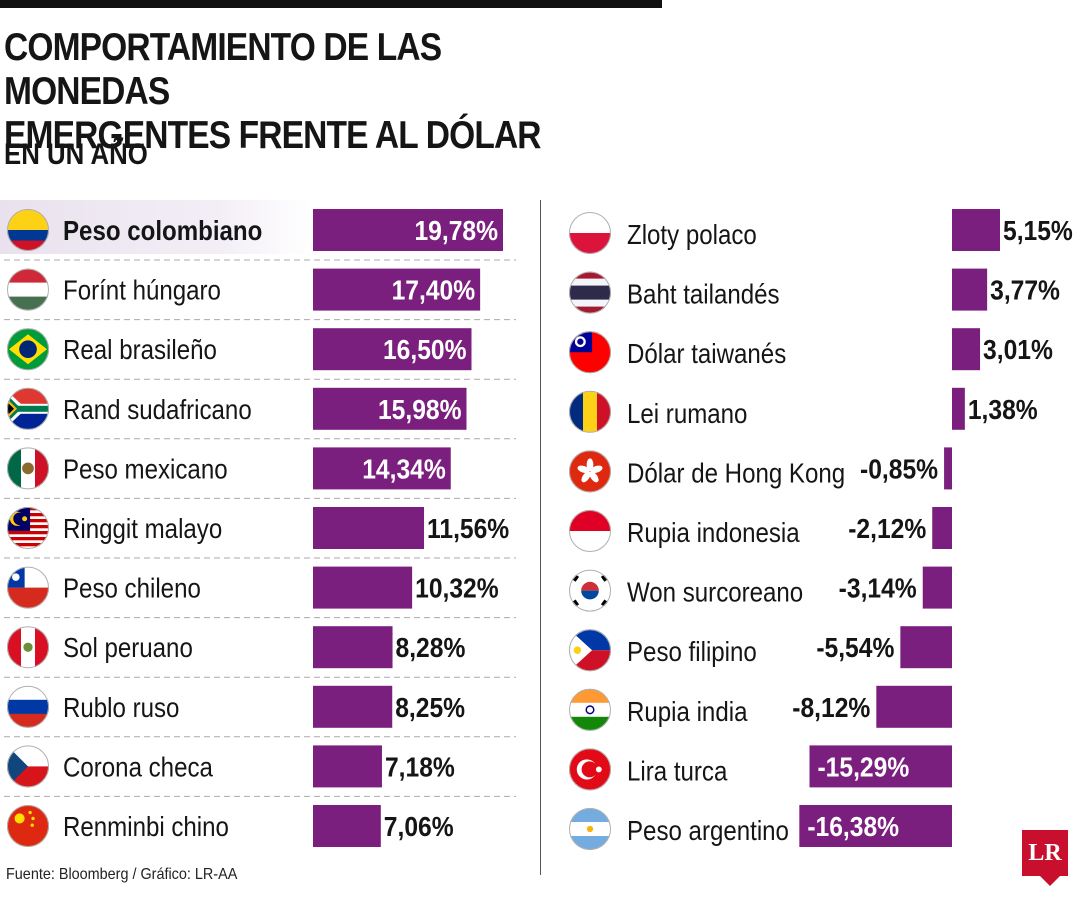 This screenshot has height=900, width=1080. What do you see at coordinates (425, 350) in the screenshot?
I see `bar-value-label: 16,50%` at bounding box center [425, 350].